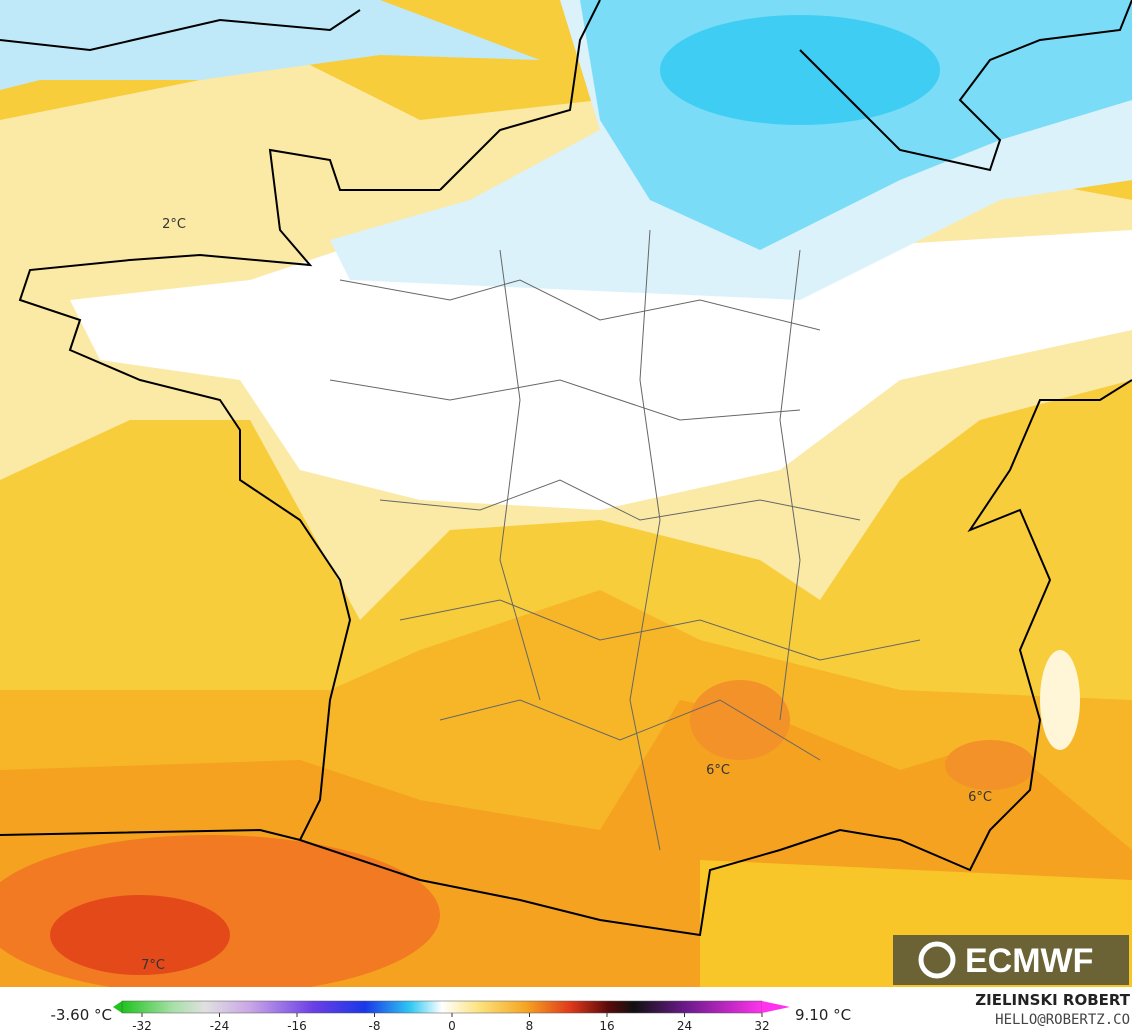  I want to click on field-light-blue, so click(270, 45).